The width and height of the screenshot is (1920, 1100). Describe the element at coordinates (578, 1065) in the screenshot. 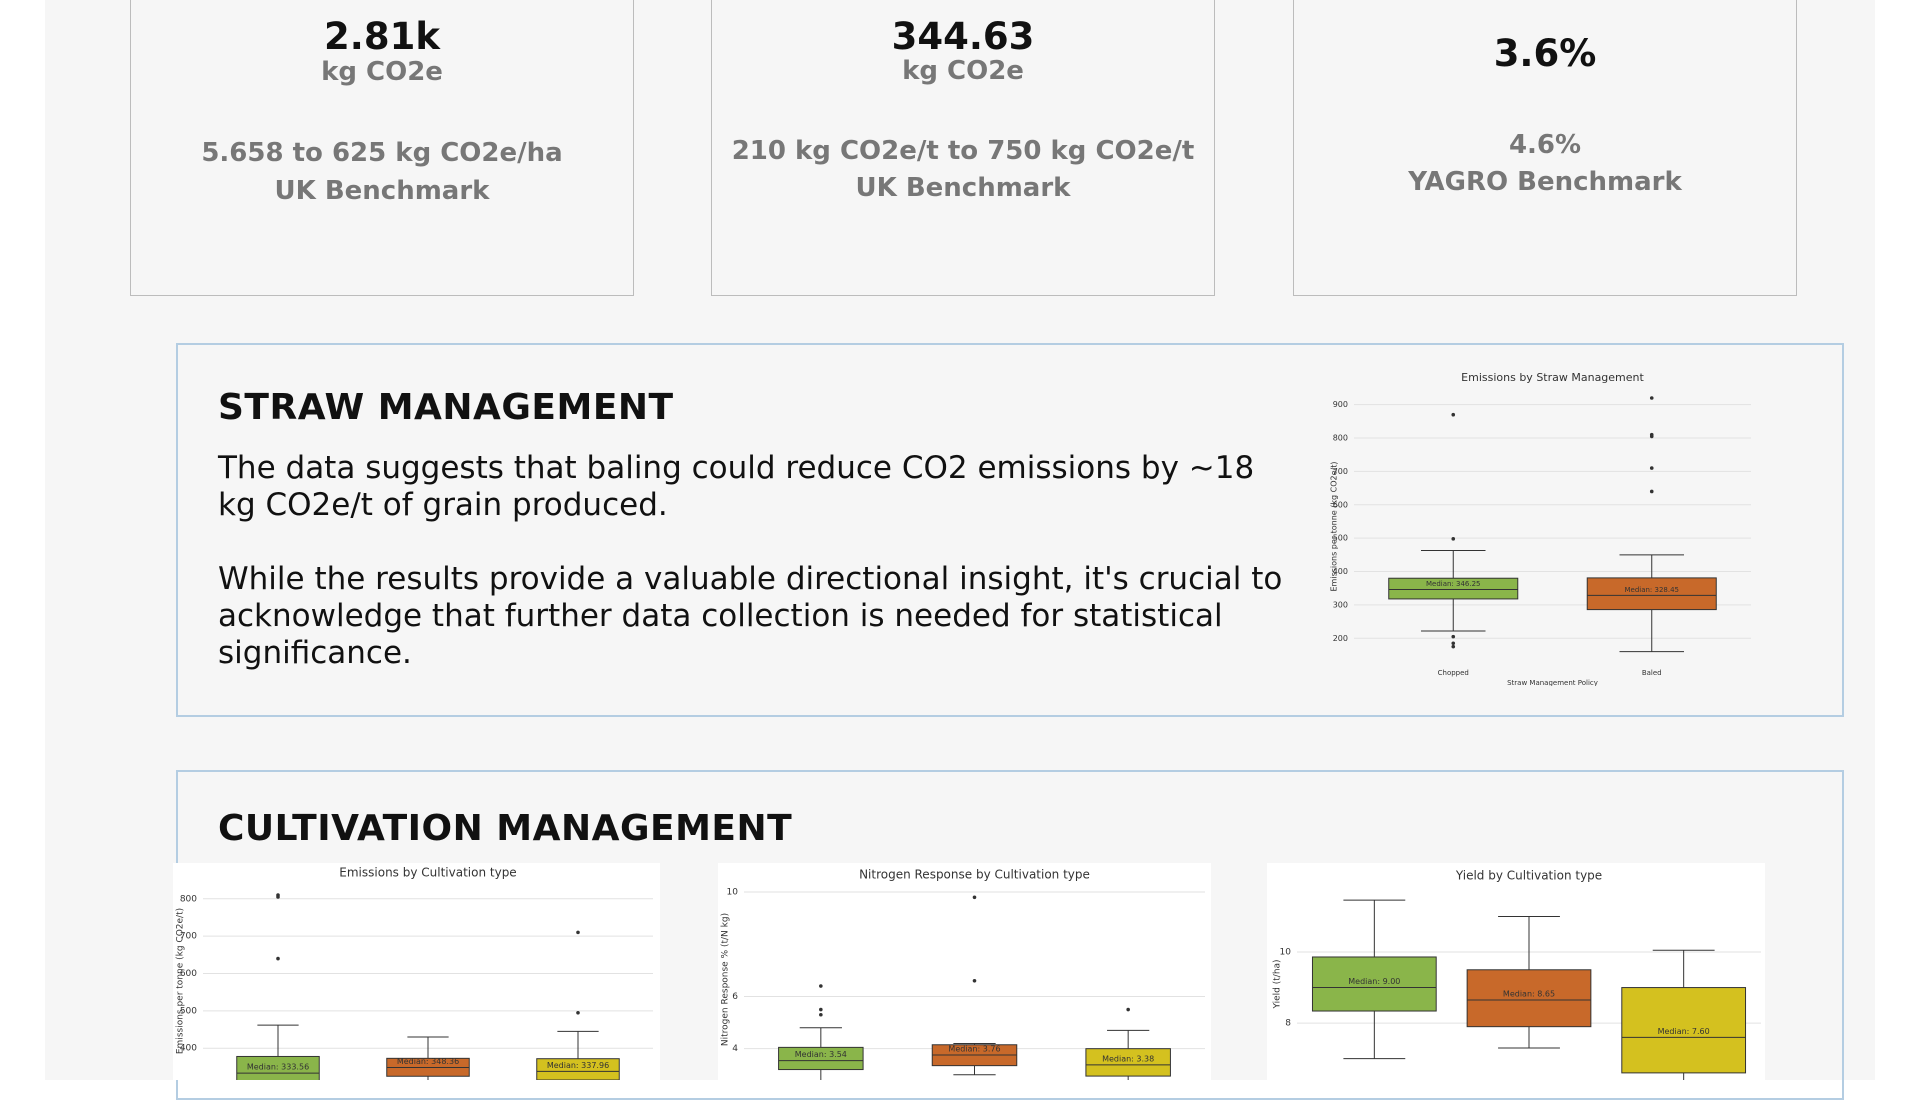

I see `median-label: Median: 337.96` at that location.